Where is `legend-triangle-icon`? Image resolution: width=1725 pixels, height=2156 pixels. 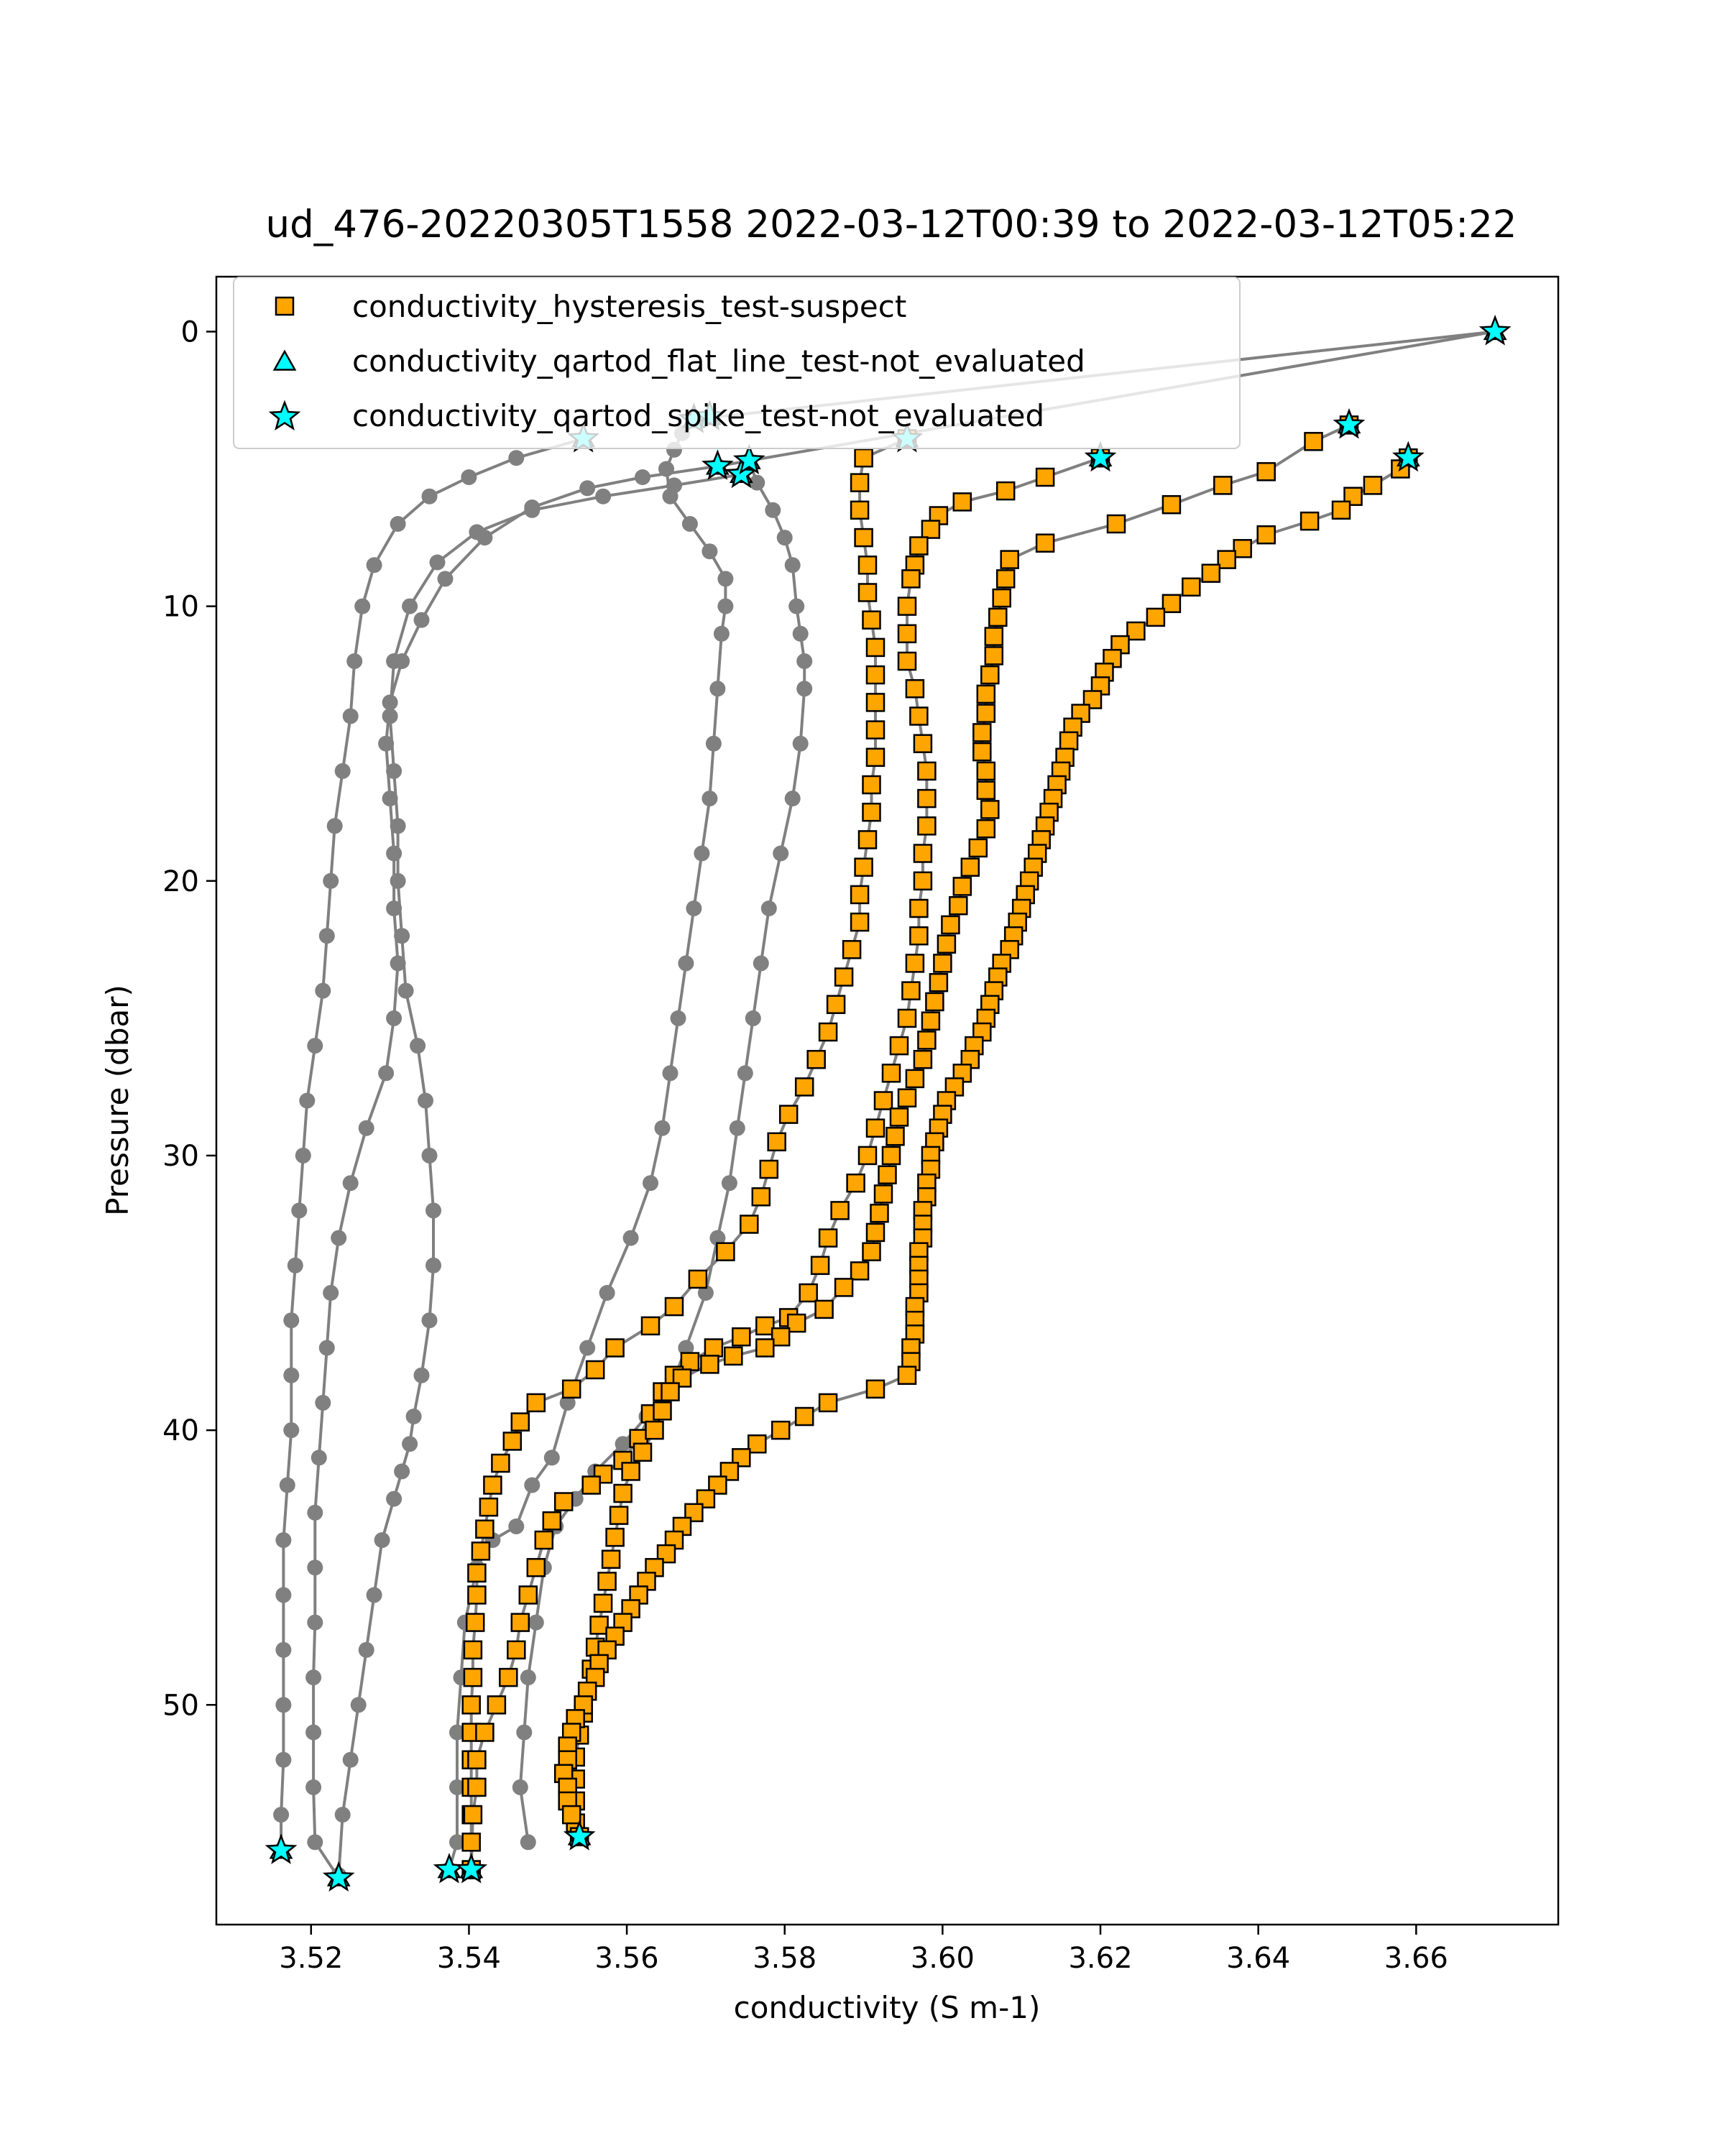
legend-triangle-icon is located at coordinates (284, 360).